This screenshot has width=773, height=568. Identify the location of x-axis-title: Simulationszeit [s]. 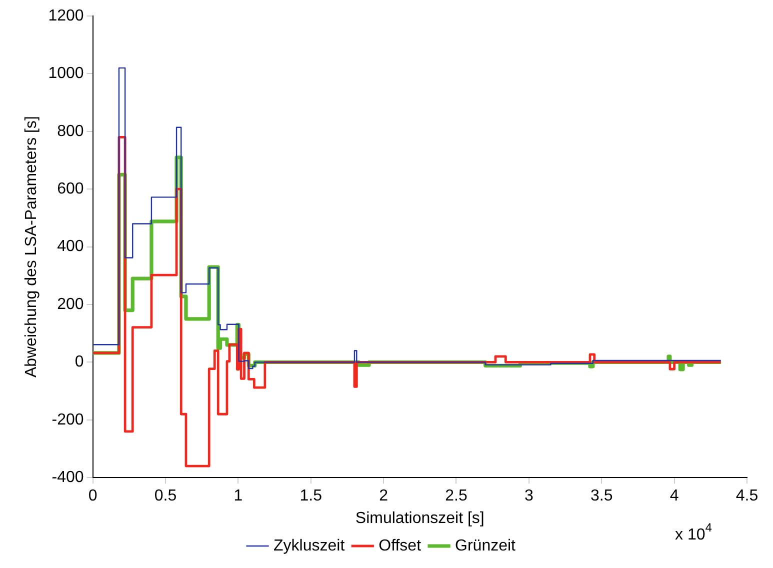
(419, 518).